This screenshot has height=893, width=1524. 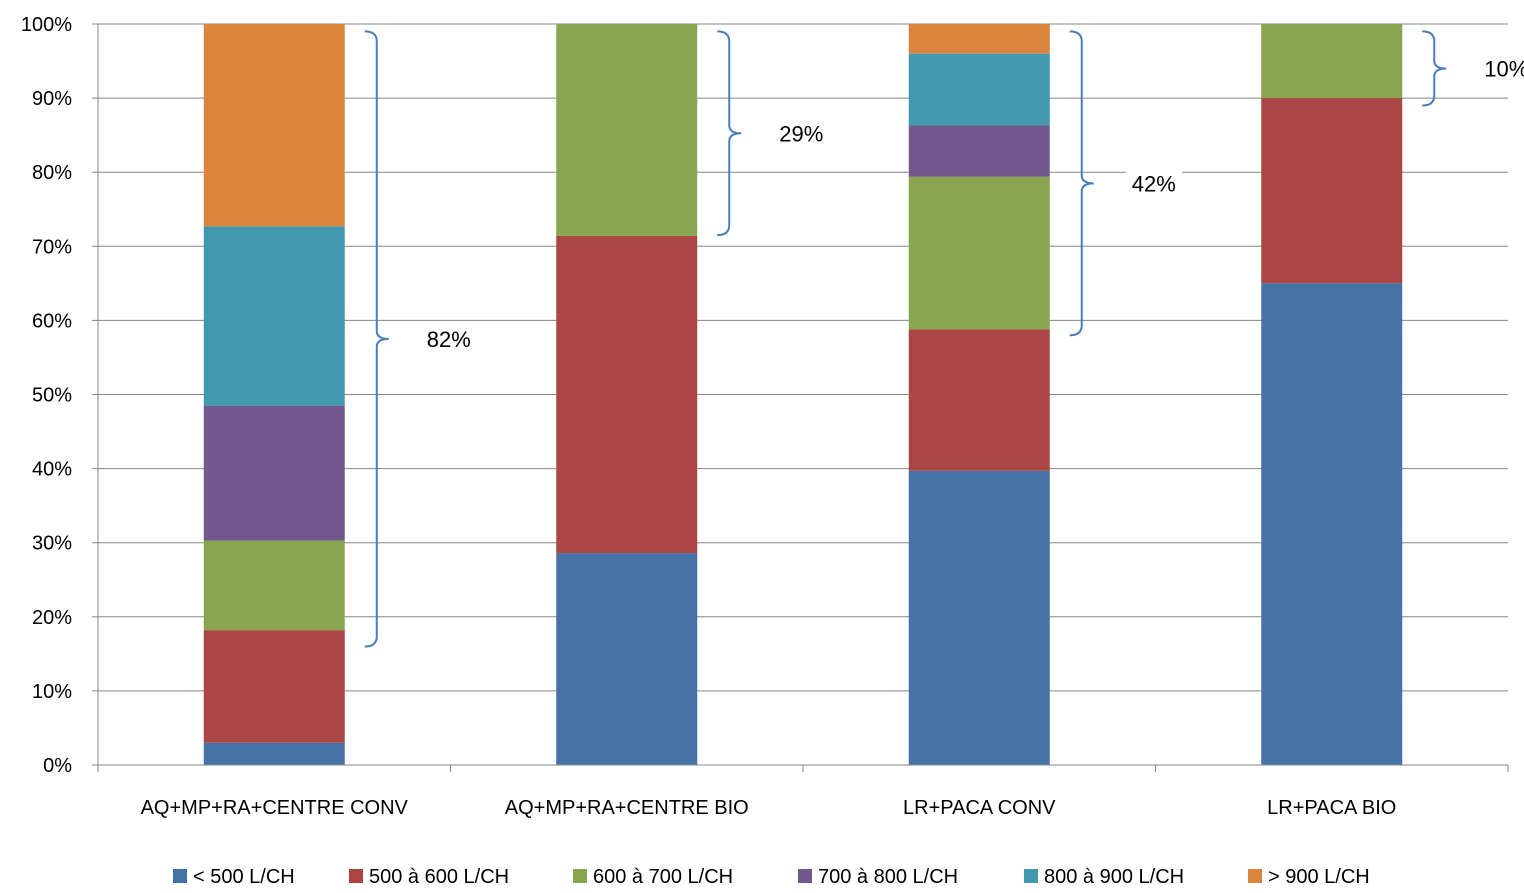 I want to click on y-tick-label: 70%, so click(x=52, y=247).